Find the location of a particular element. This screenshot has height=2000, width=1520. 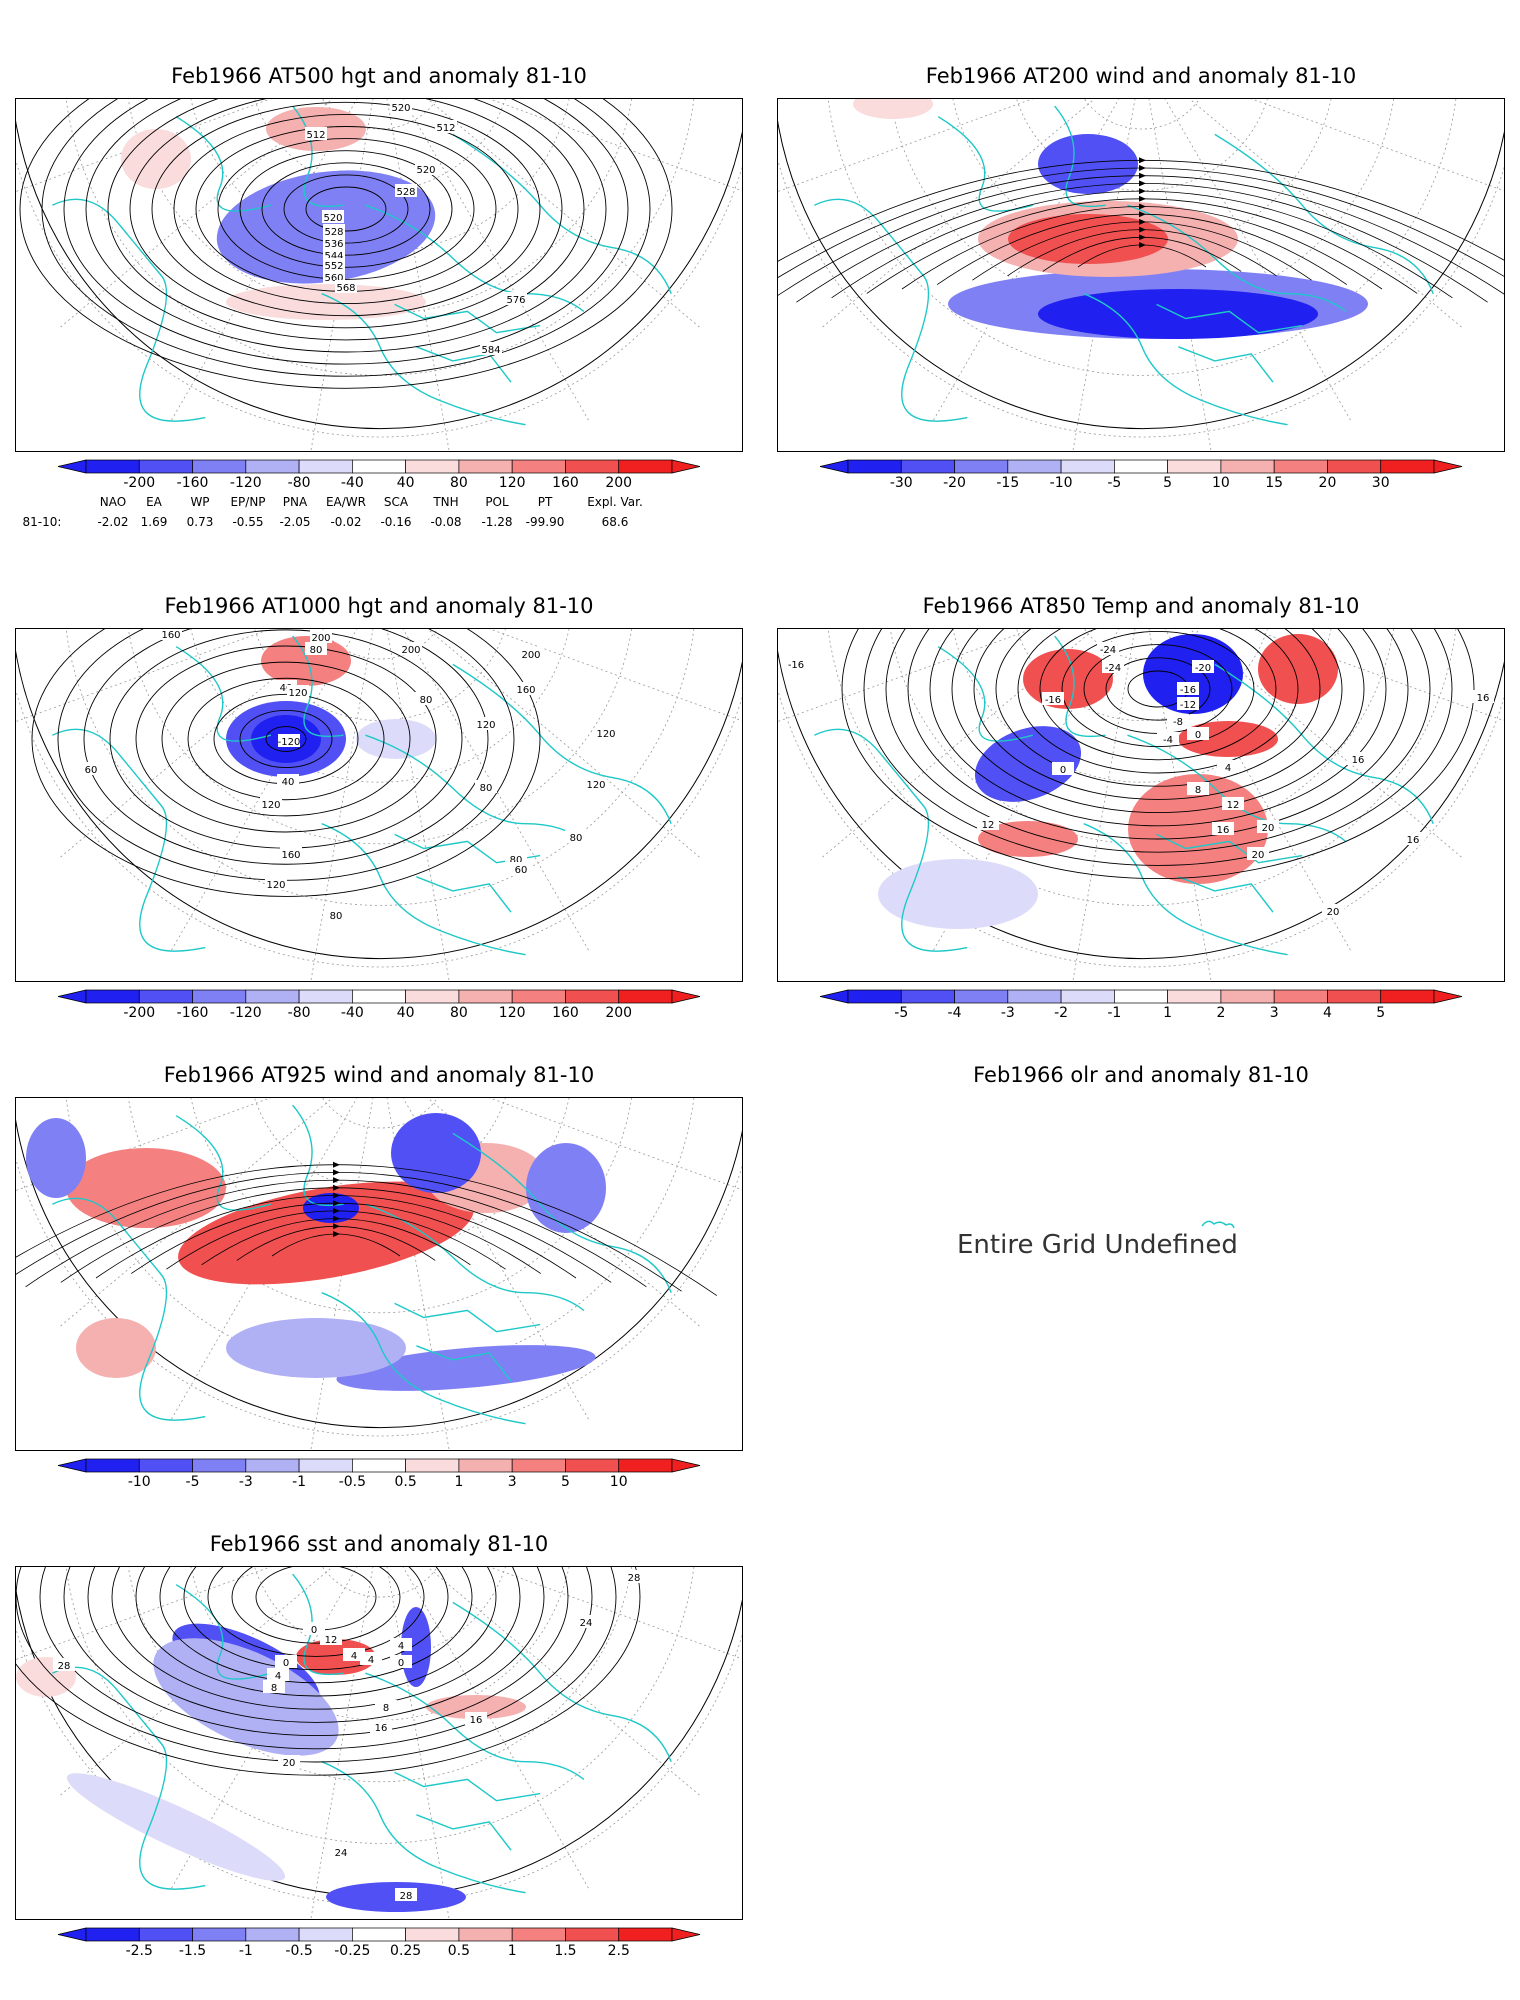

teleconnection-header: TNH is located at coordinates (446, 502).